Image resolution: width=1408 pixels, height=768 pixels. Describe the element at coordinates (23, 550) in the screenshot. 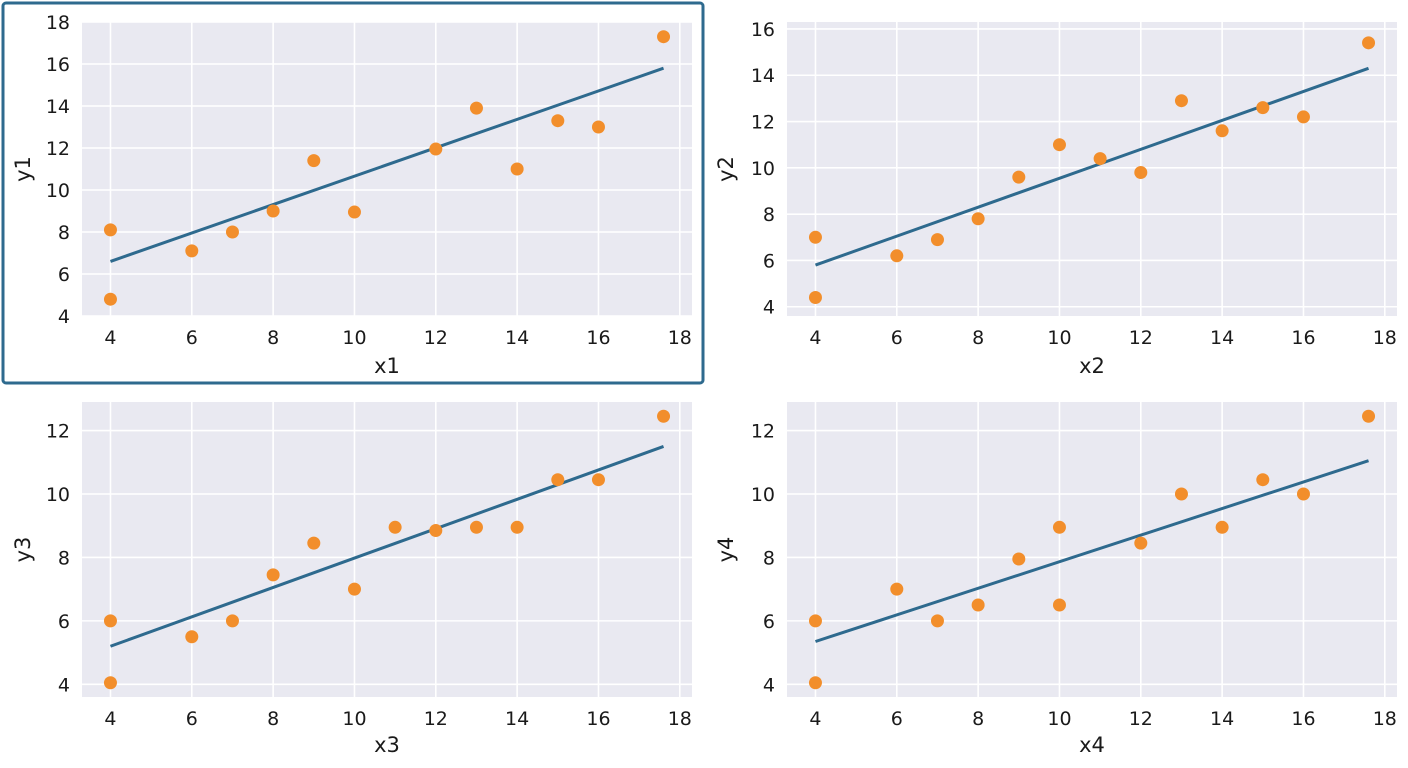

I see `y-axis-label: y3` at that location.